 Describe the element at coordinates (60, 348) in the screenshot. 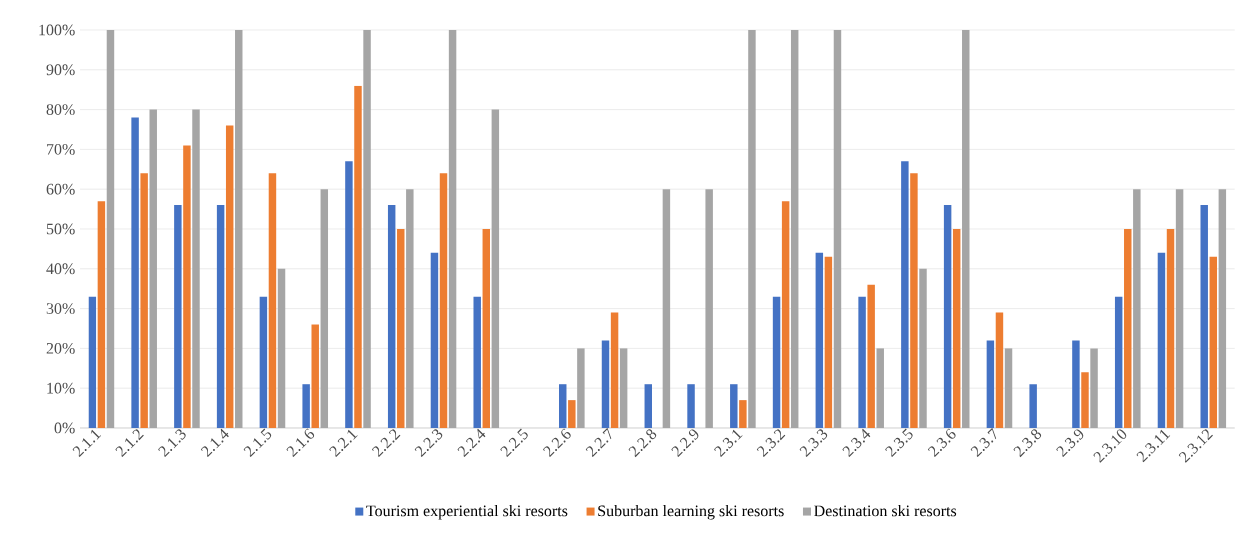

I see `y-tick-label: 20%` at that location.